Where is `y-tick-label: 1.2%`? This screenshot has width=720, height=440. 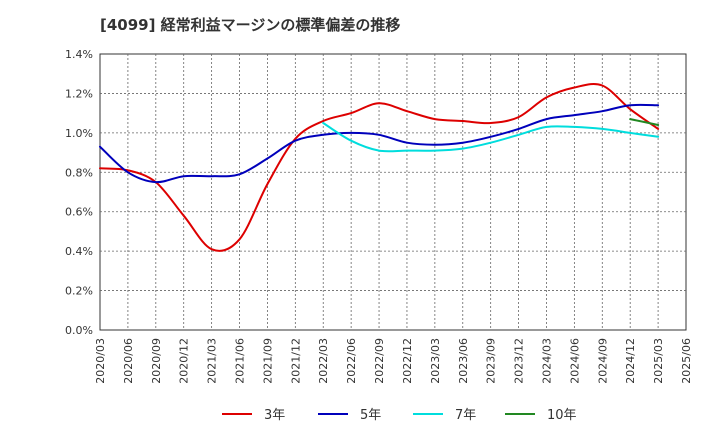 y-tick-label: 1.2% is located at coordinates (79, 93).